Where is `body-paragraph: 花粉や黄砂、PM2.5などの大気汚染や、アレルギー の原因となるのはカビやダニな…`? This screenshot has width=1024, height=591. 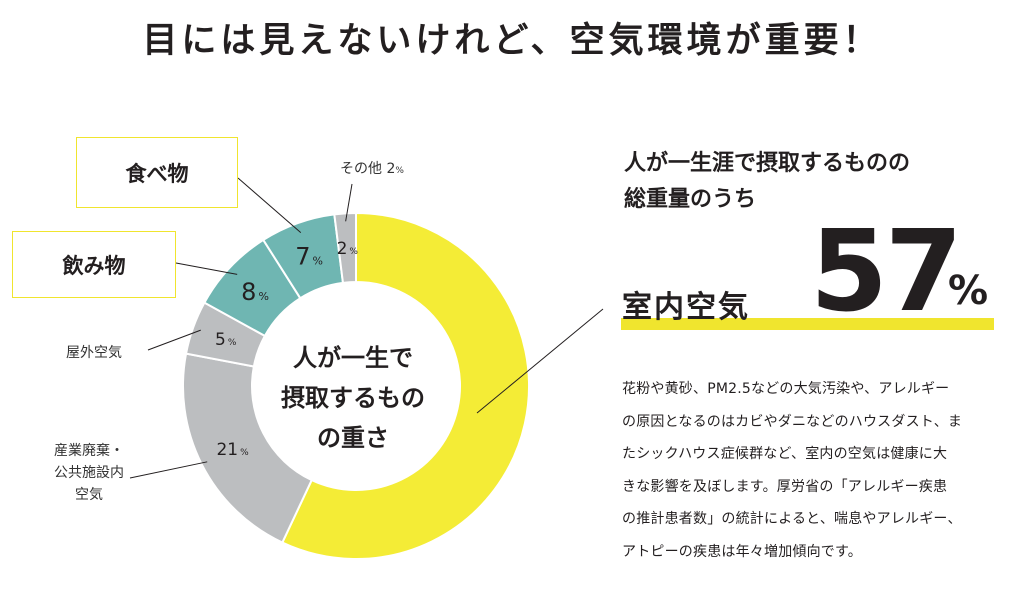 body-paragraph: 花粉や黄砂、PM2.5などの大気汚染や、アレルギー の原因となるのはカビやダニな… is located at coordinates (818, 470).